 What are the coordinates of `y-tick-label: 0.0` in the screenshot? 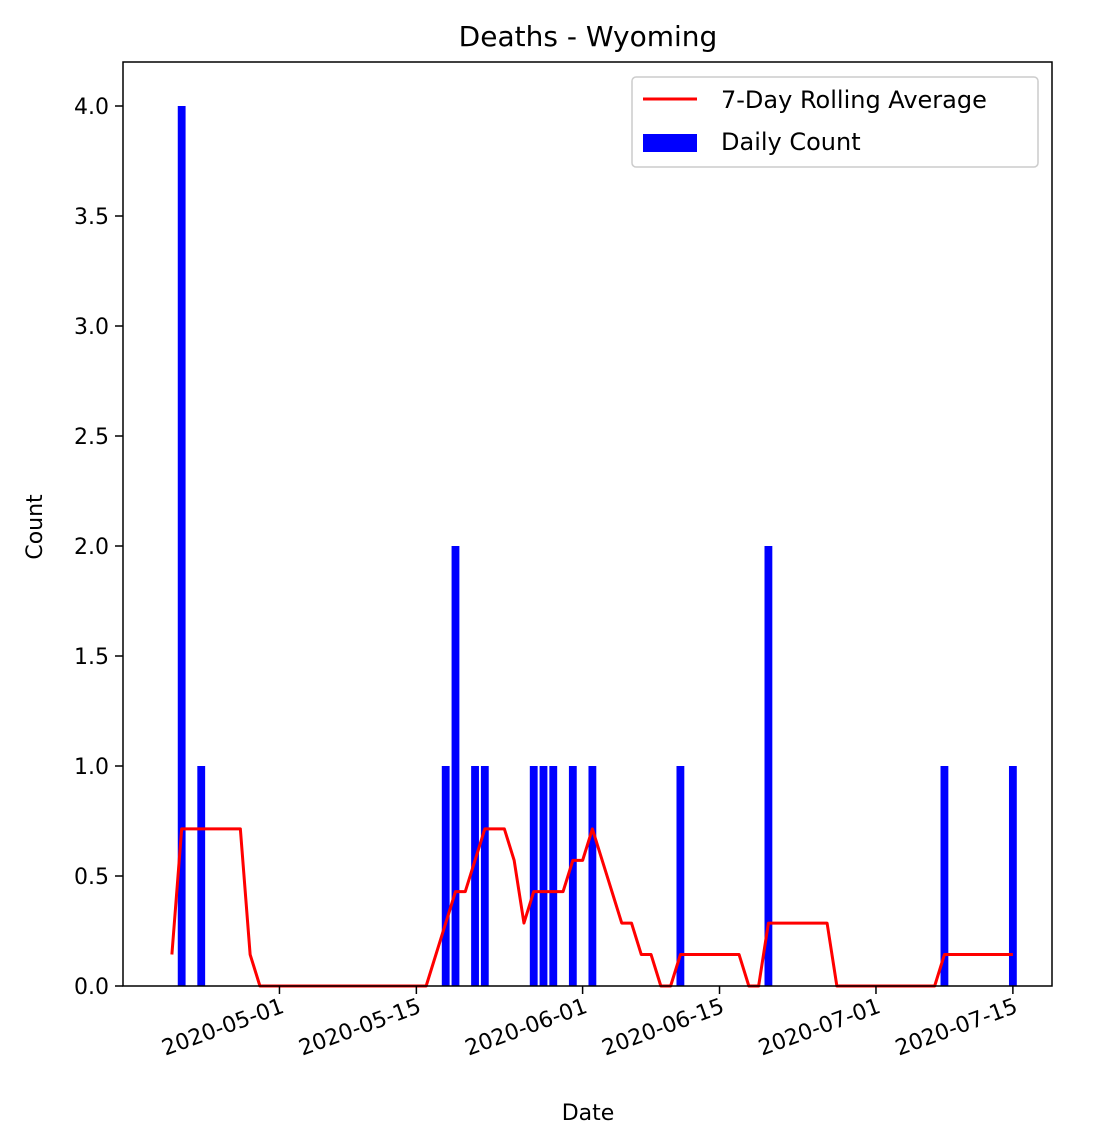 It's located at (91, 987).